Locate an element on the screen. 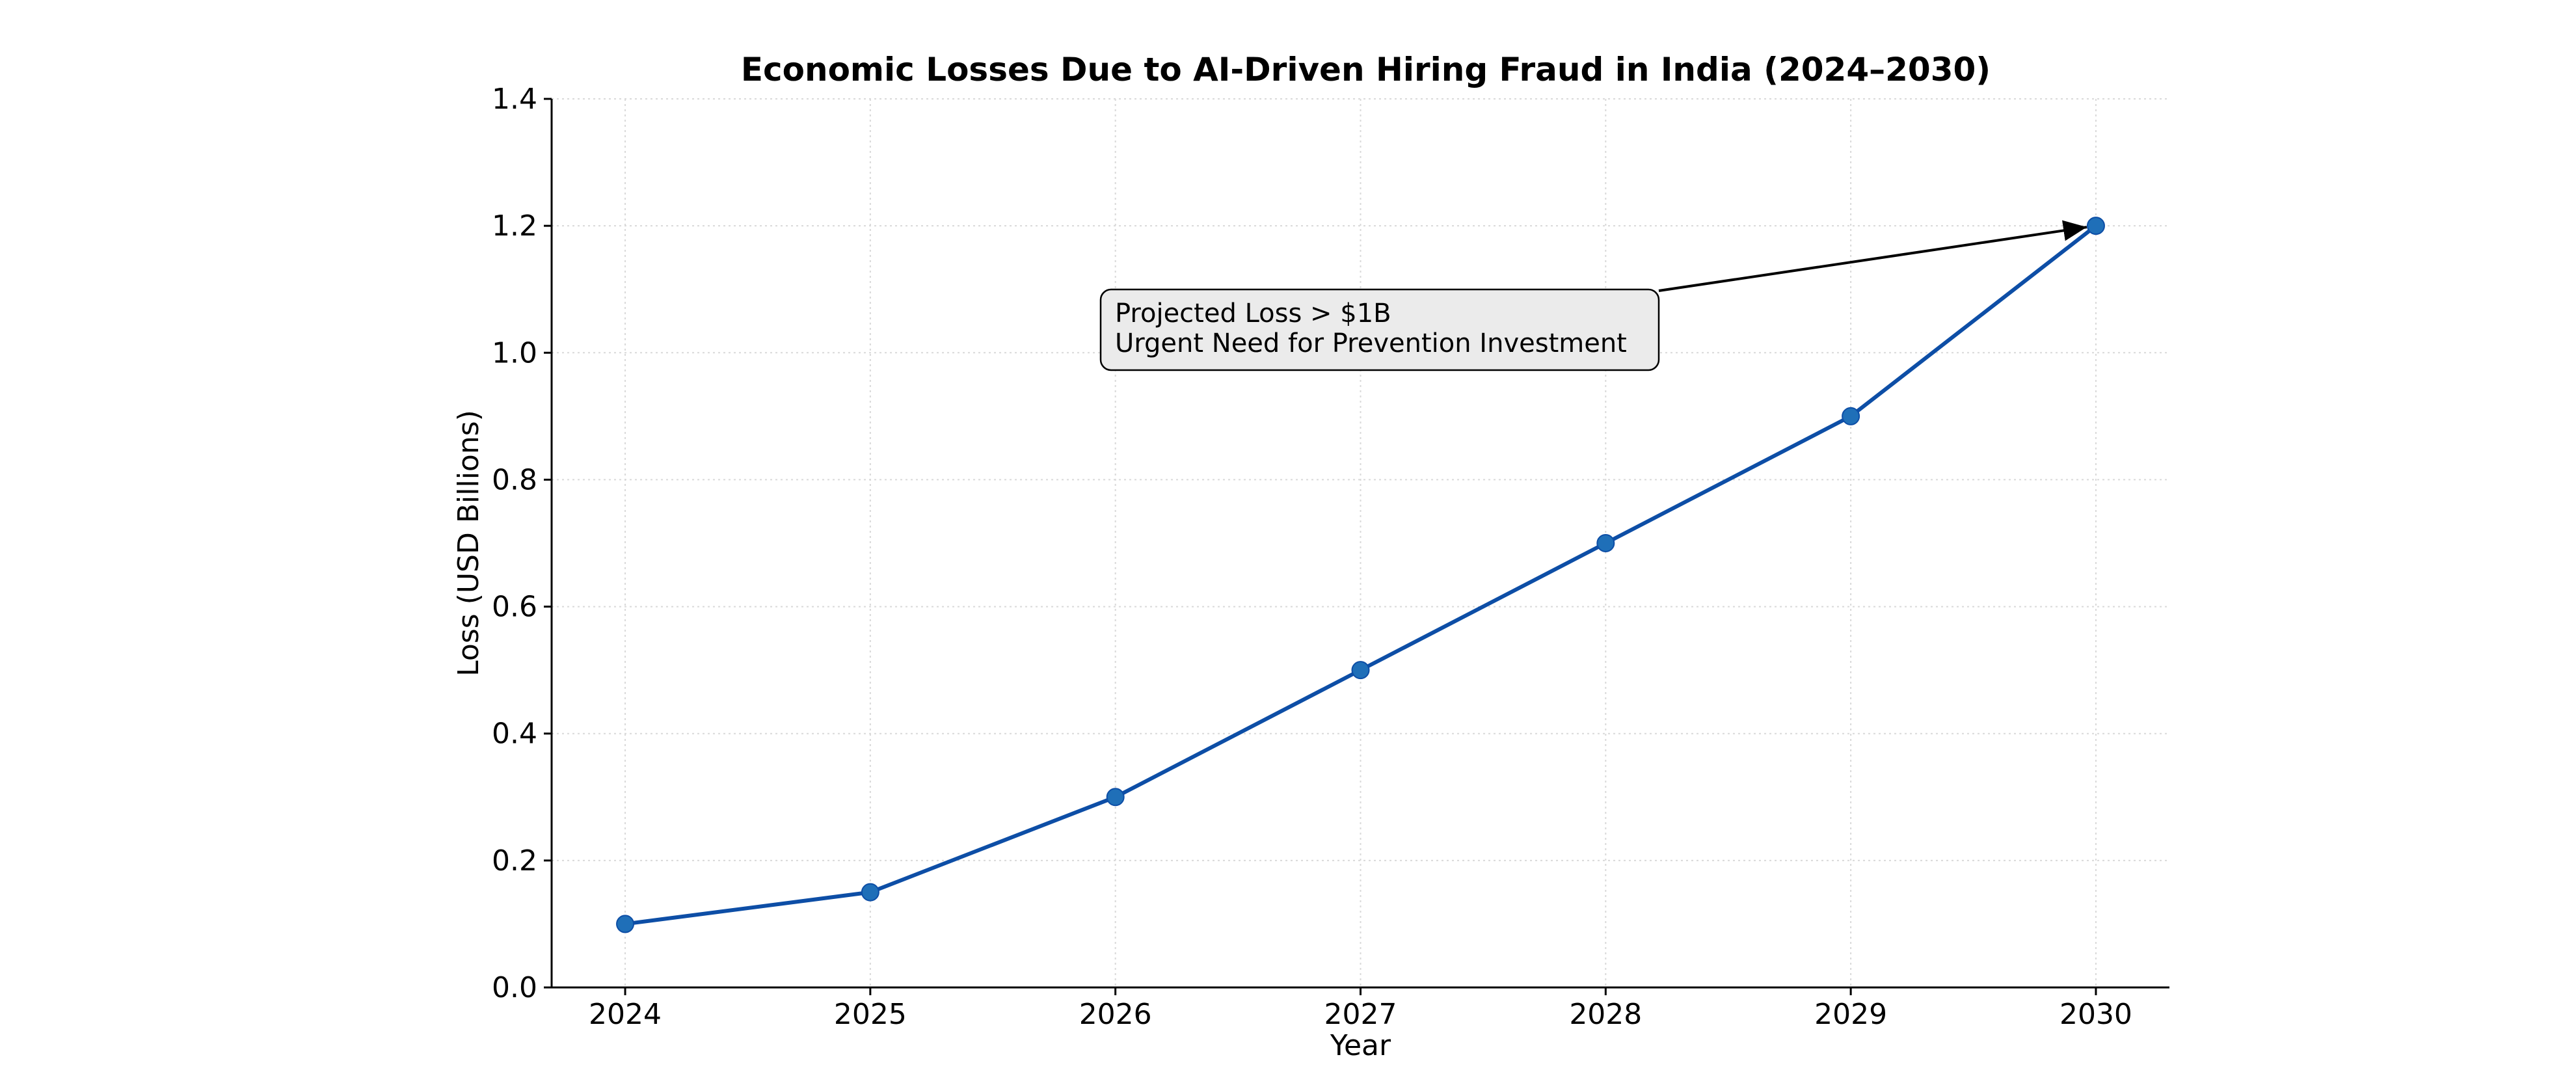 The width and height of the screenshot is (2576, 1072). y-tick-label: 0.8 is located at coordinates (514, 480).